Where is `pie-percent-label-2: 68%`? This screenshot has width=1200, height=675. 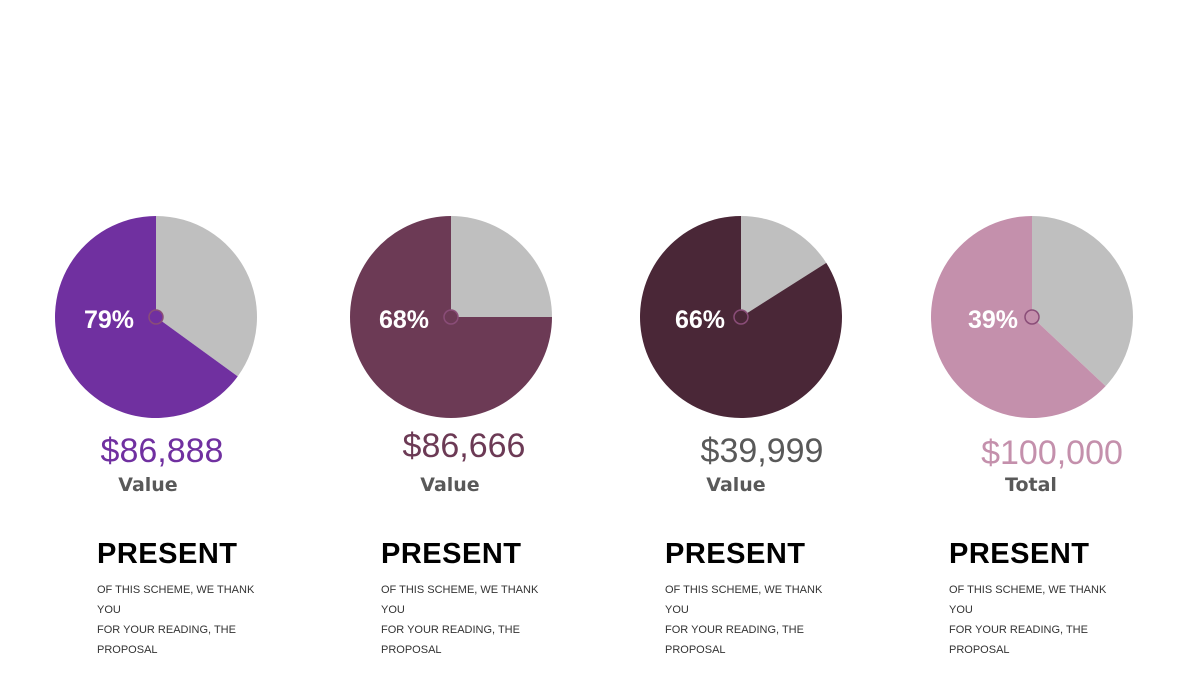 pie-percent-label-2: 68% is located at coordinates (404, 320).